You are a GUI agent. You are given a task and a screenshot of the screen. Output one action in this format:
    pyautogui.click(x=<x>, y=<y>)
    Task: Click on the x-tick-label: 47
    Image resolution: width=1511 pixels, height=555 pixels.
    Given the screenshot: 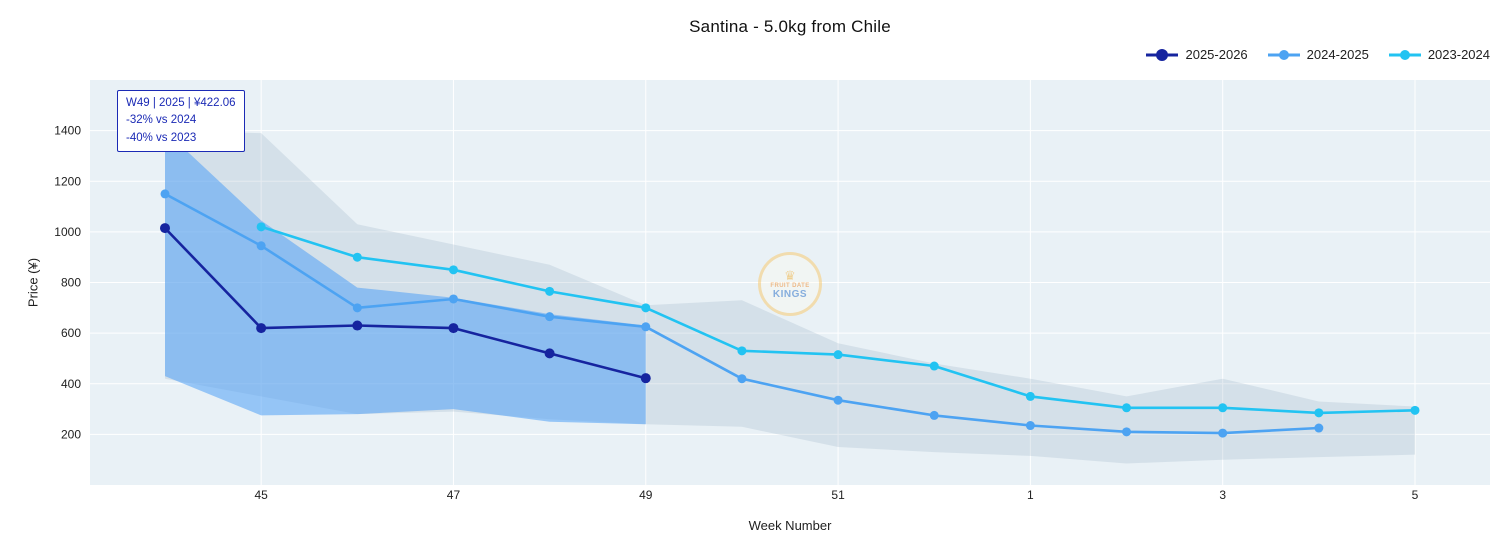 What is the action you would take?
    pyautogui.click(x=454, y=495)
    